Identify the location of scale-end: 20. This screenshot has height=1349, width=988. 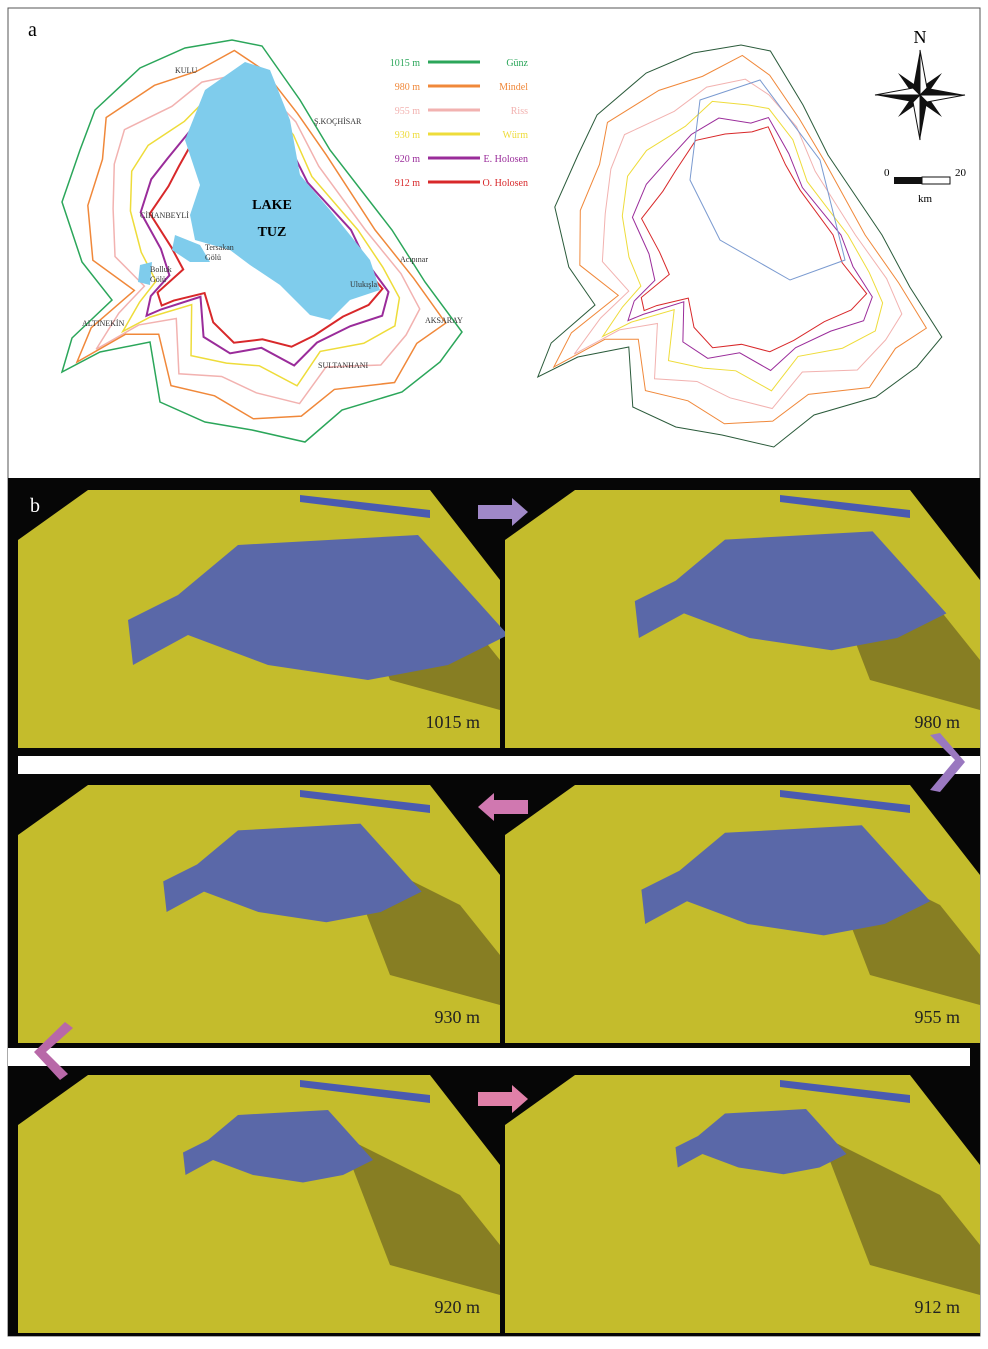
(961, 173).